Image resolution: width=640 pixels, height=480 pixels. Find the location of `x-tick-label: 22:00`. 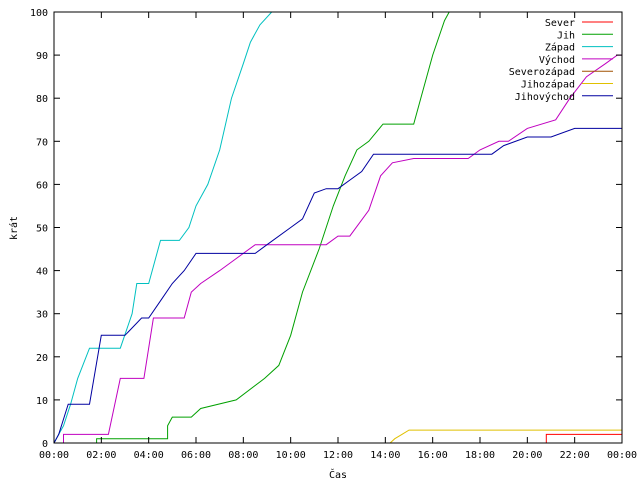

x-tick-label: 22:00 is located at coordinates (575, 455).